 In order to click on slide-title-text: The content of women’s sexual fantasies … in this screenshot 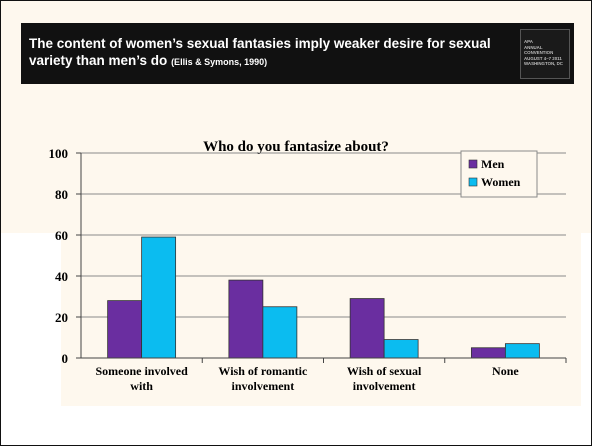, I will do `click(260, 52)`.